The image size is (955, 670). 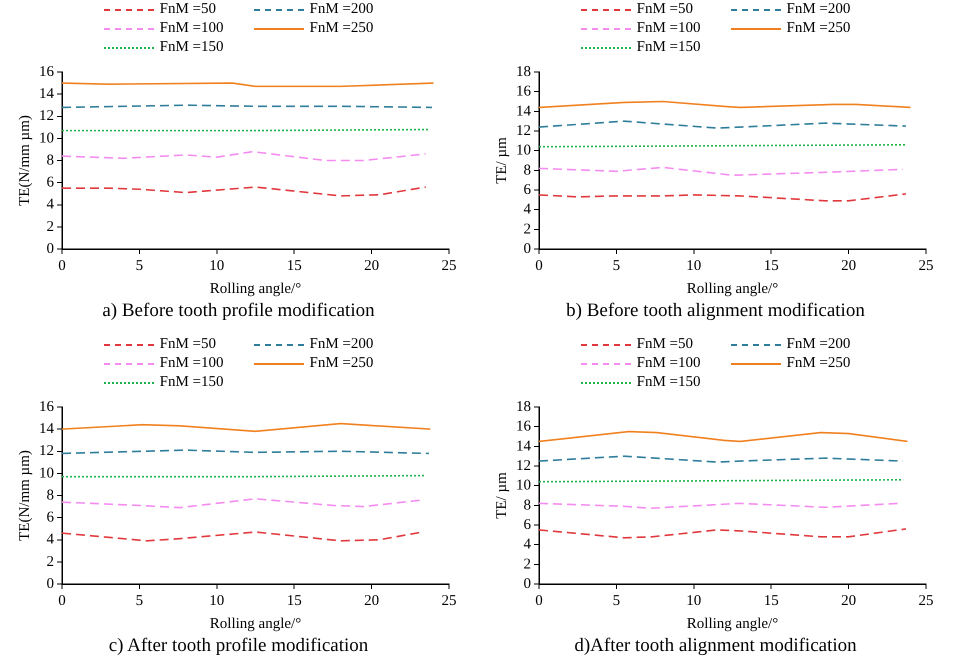 What do you see at coordinates (238, 311) in the screenshot?
I see `text: a) Before tooth profile modification` at bounding box center [238, 311].